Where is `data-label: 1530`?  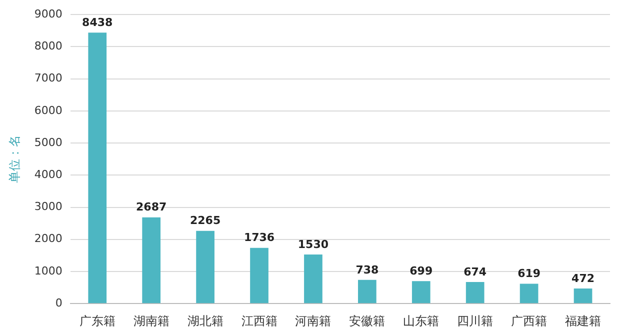 data-label: 1530 is located at coordinates (313, 244).